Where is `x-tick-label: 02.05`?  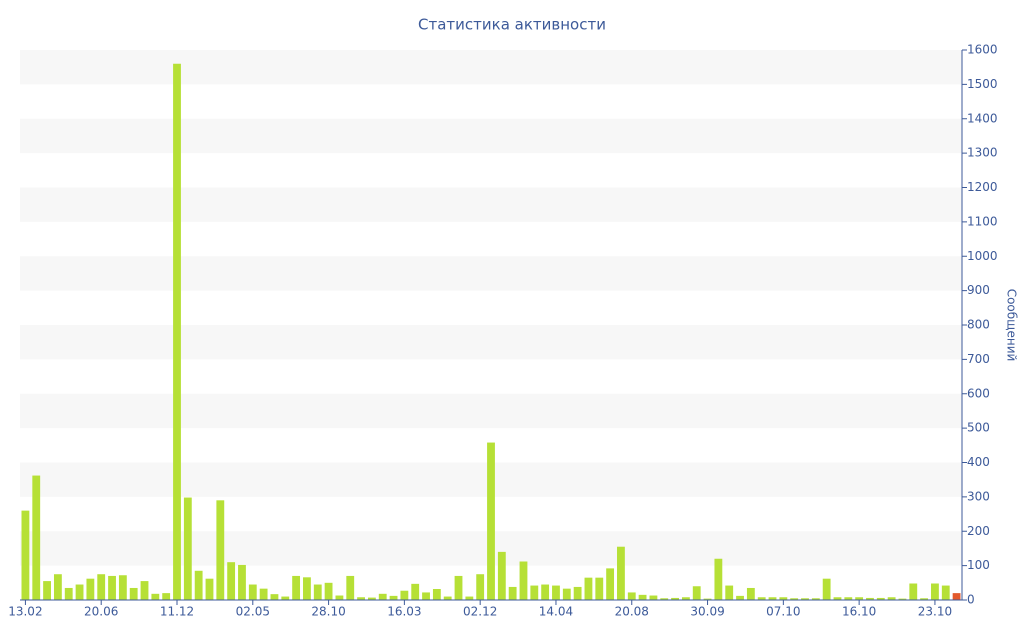 x-tick-label: 02.05 is located at coordinates (253, 612).